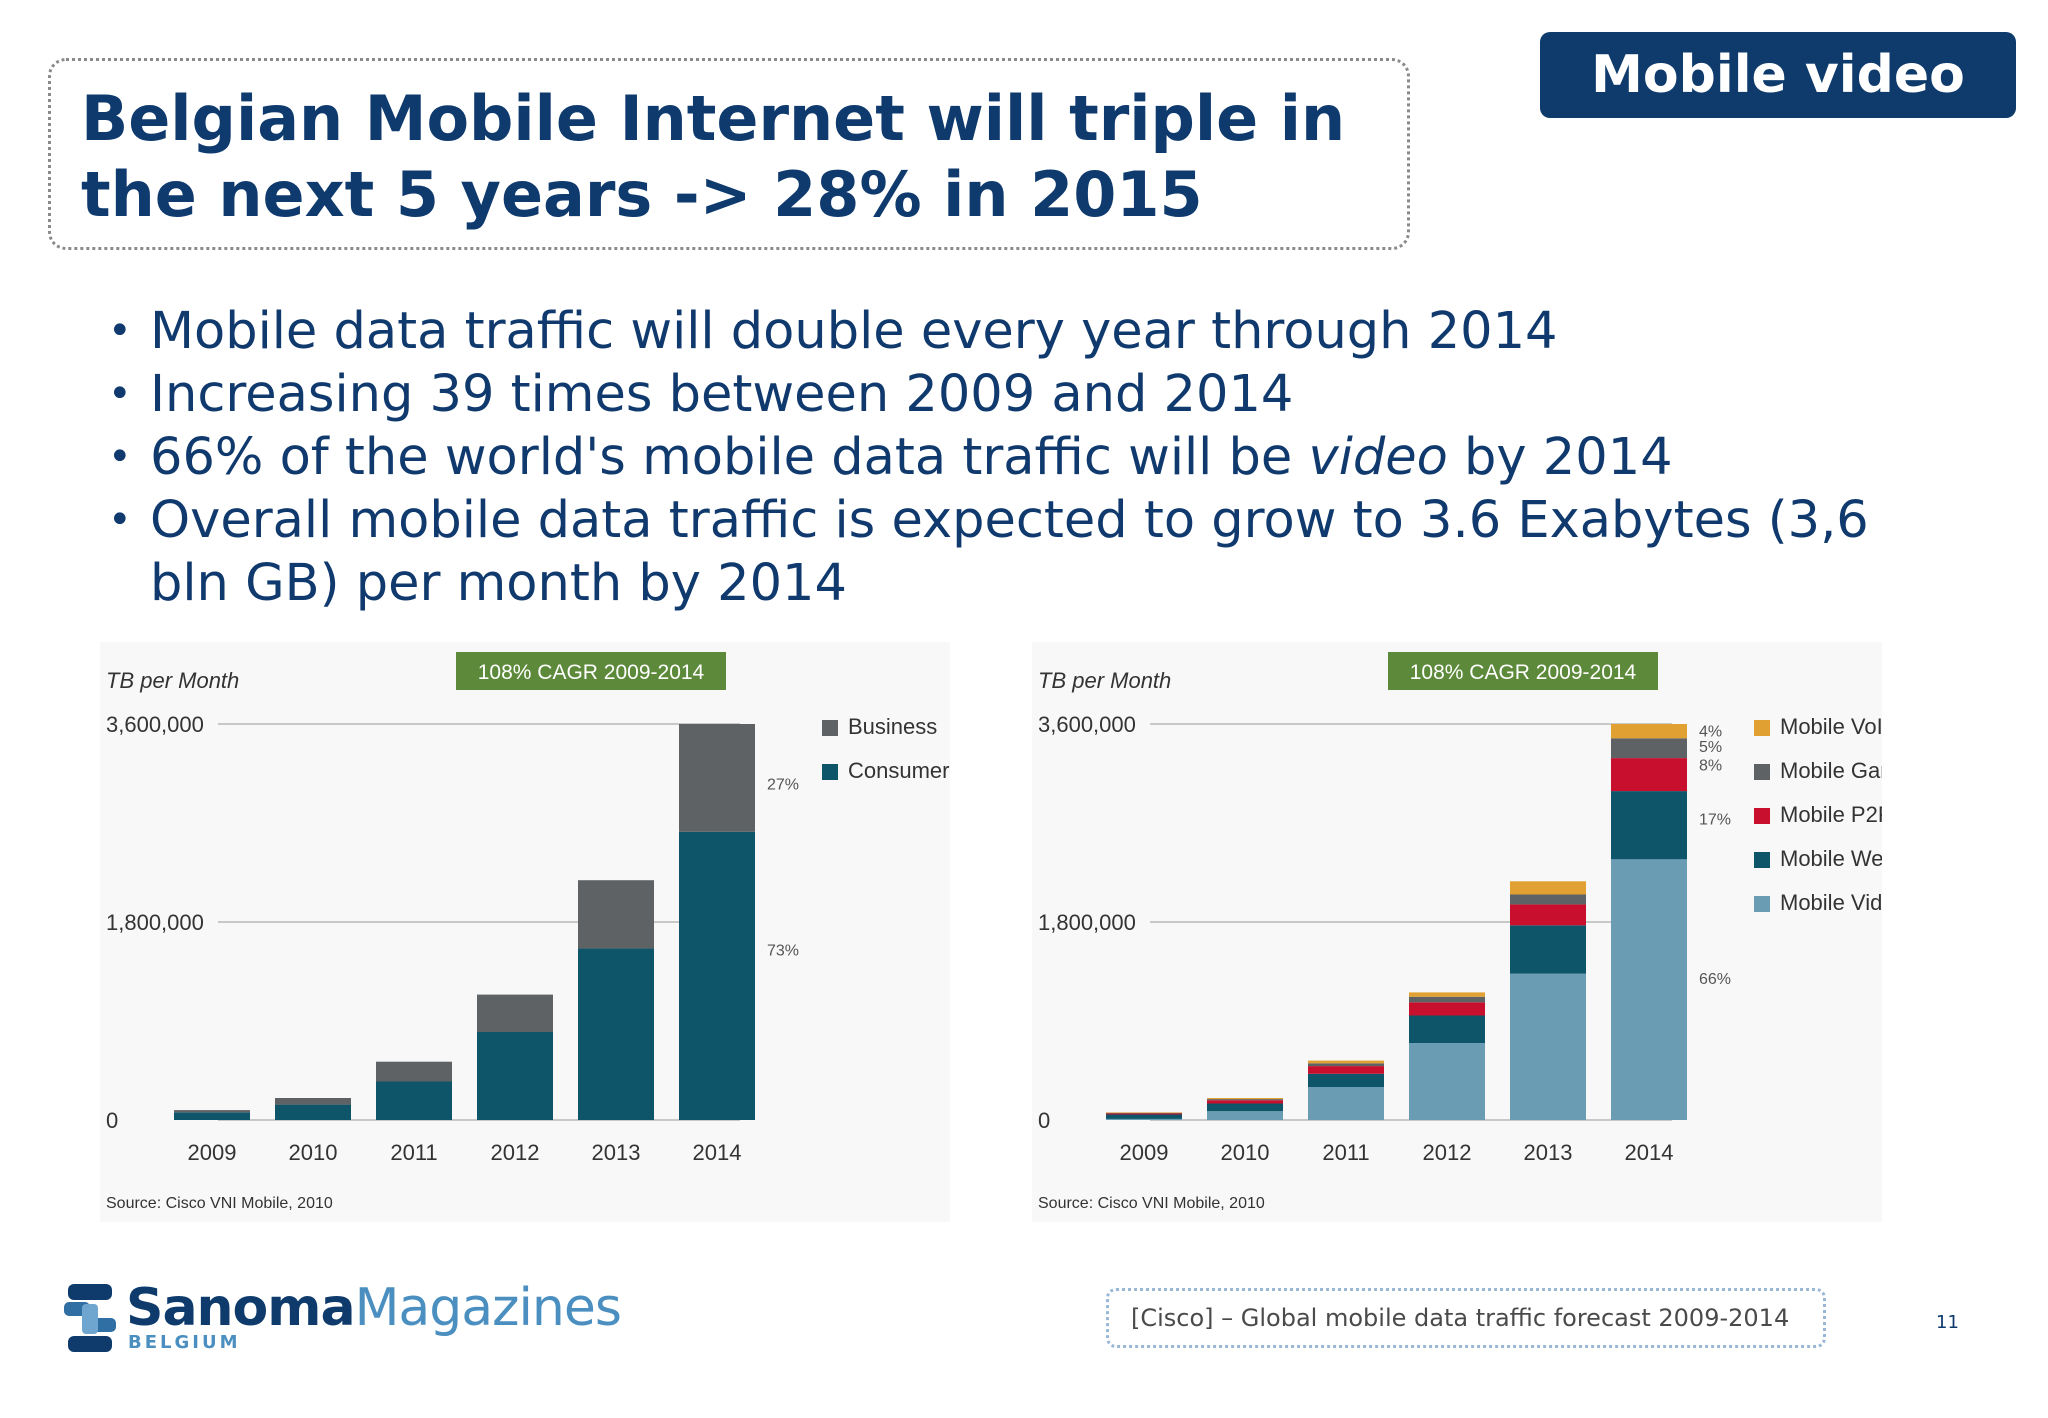 The height and width of the screenshot is (1418, 2048). What do you see at coordinates (241, 1308) in the screenshot?
I see `logo-word-1: Sanoma` at bounding box center [241, 1308].